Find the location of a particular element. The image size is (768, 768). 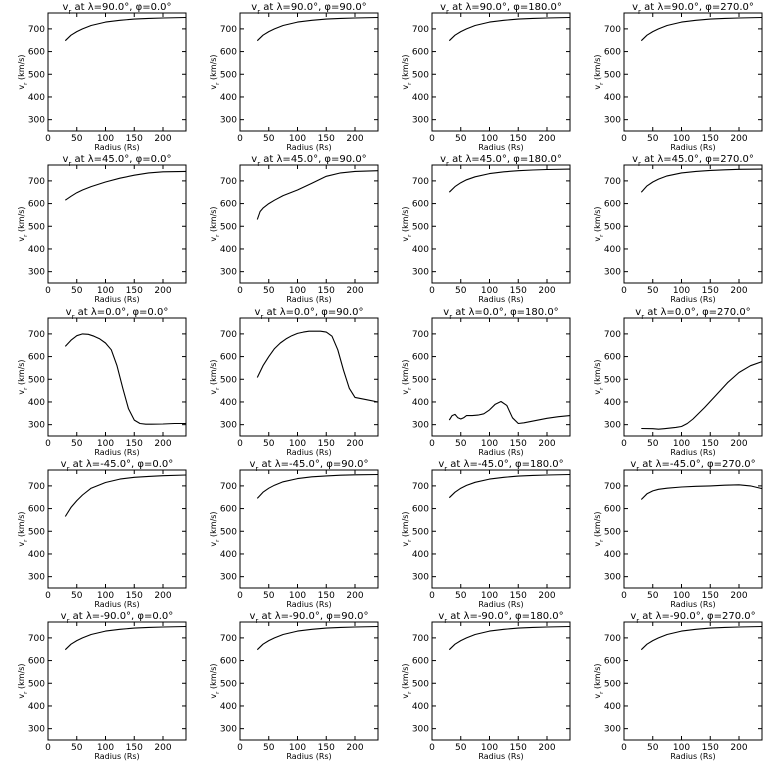

chart-title-rest: at λ=45.0°, φ=270.0° is located at coordinates (697, 159).